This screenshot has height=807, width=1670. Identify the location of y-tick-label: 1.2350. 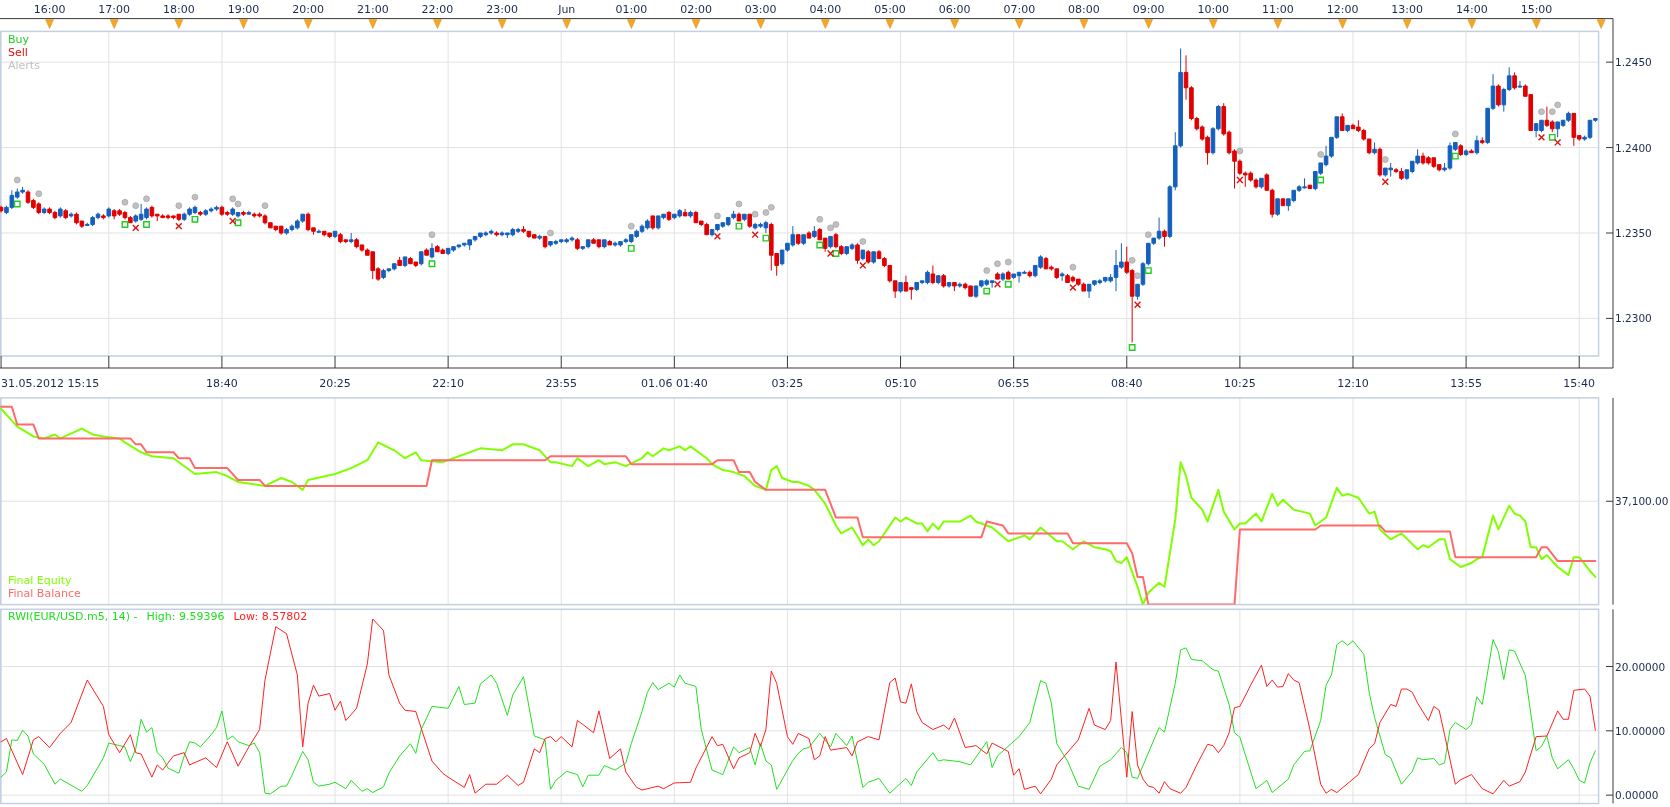
(1633, 232).